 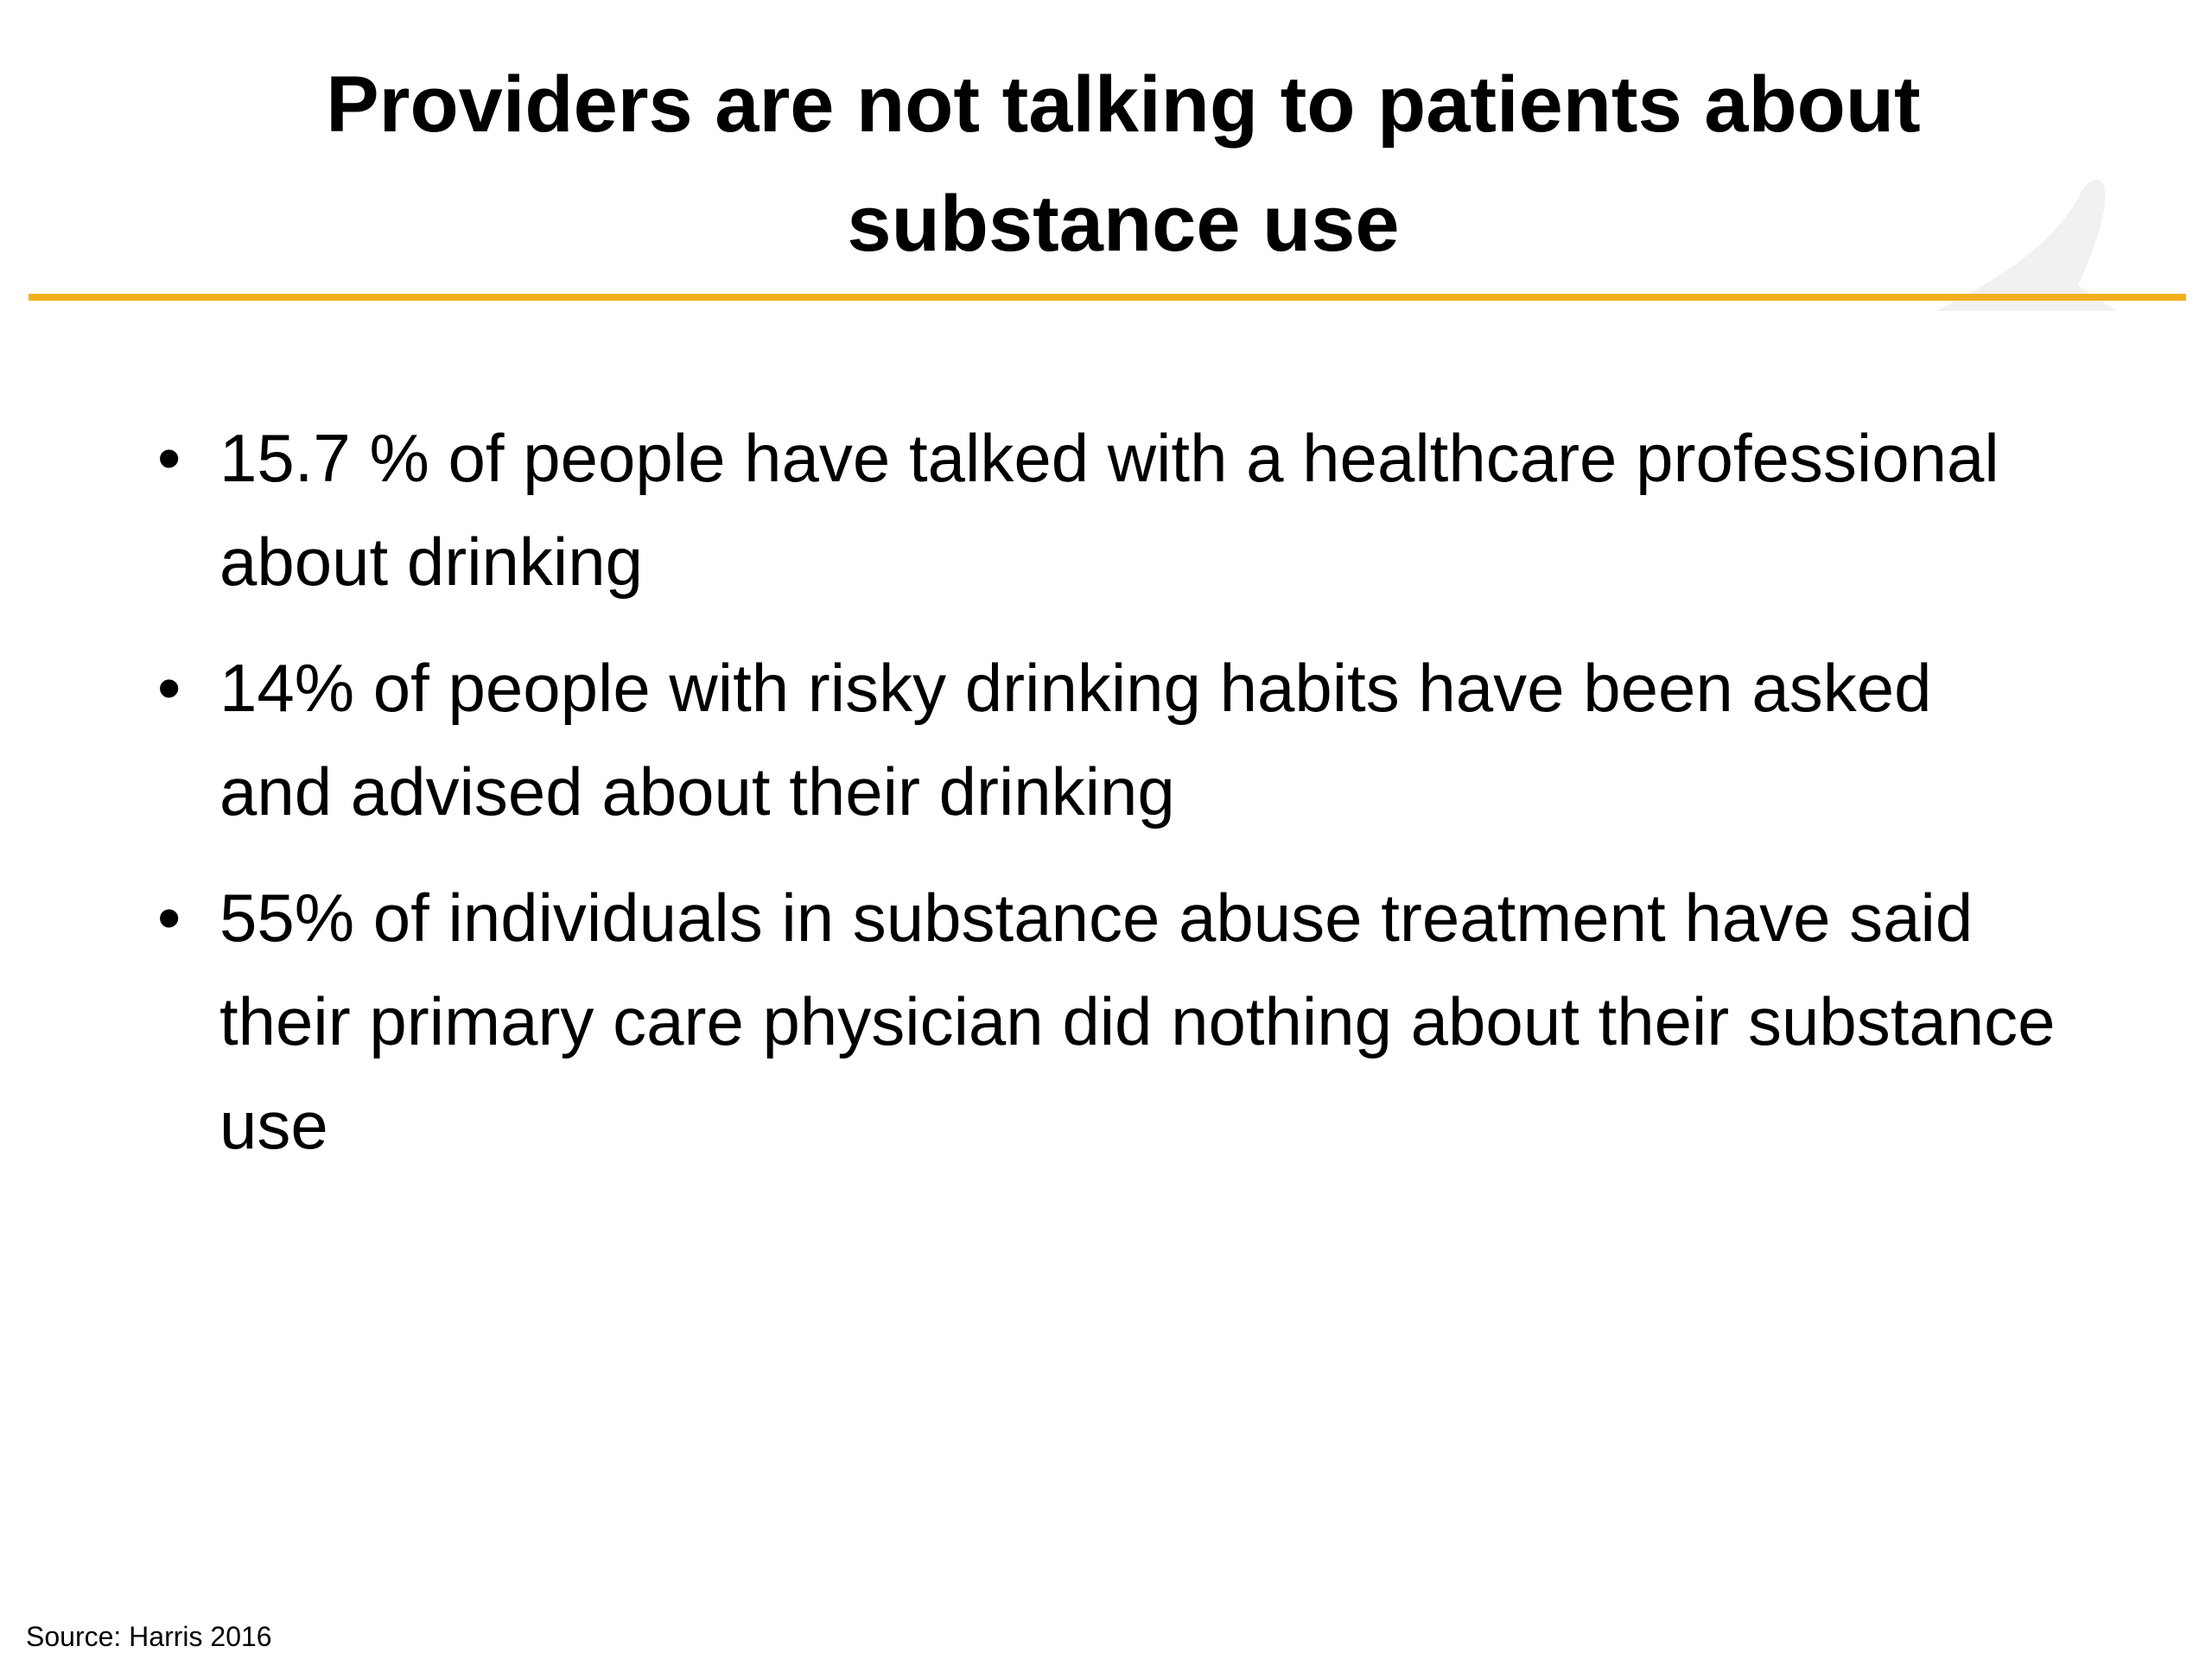 I want to click on source-note: Source: Harris 2016, so click(x=149, y=1636).